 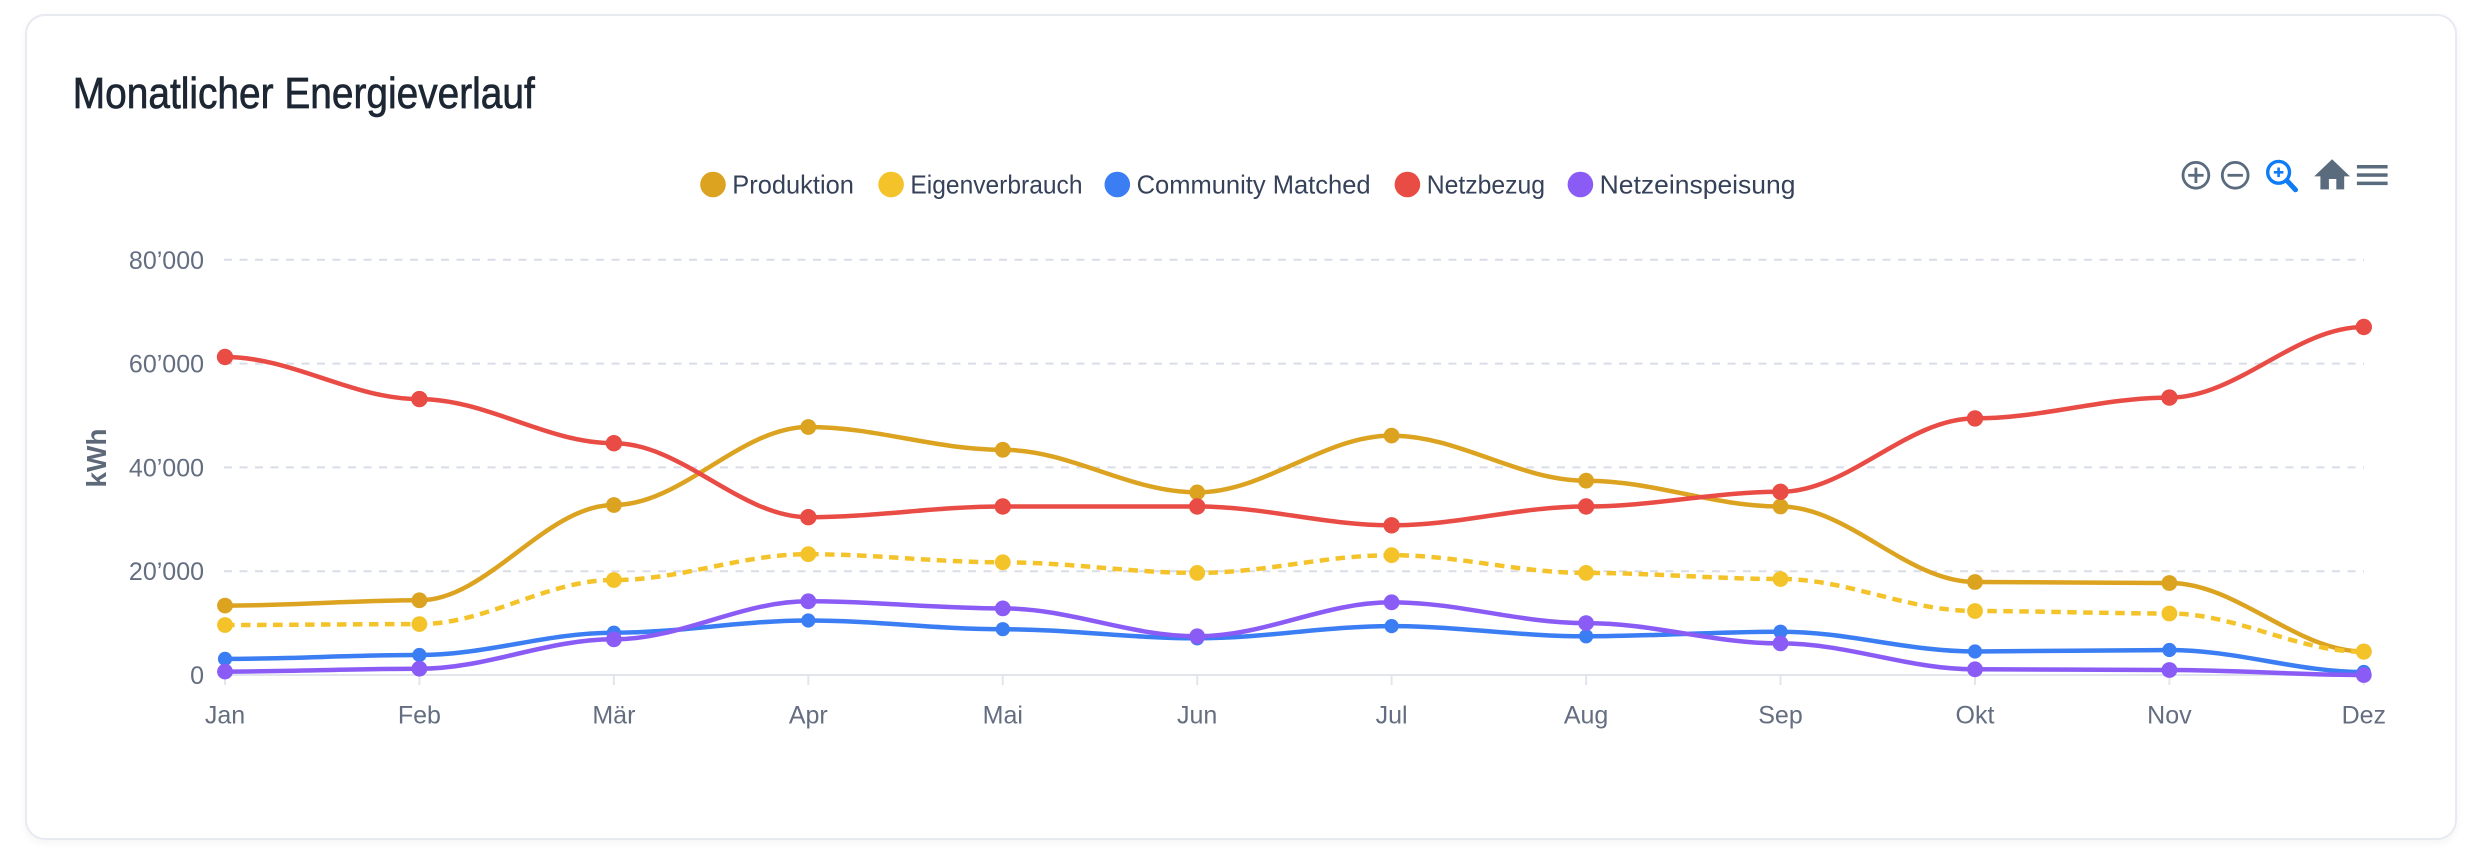 What do you see at coordinates (197, 676) in the screenshot?
I see `svg-text: 0` at bounding box center [197, 676].